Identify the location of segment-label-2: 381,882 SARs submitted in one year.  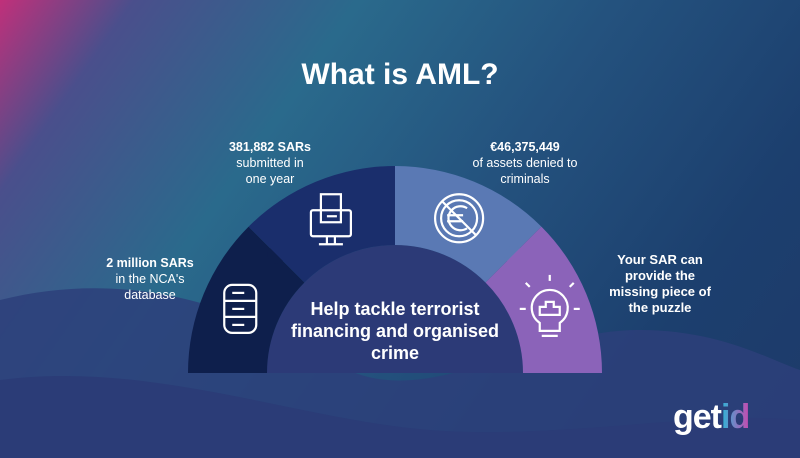
(269, 163).